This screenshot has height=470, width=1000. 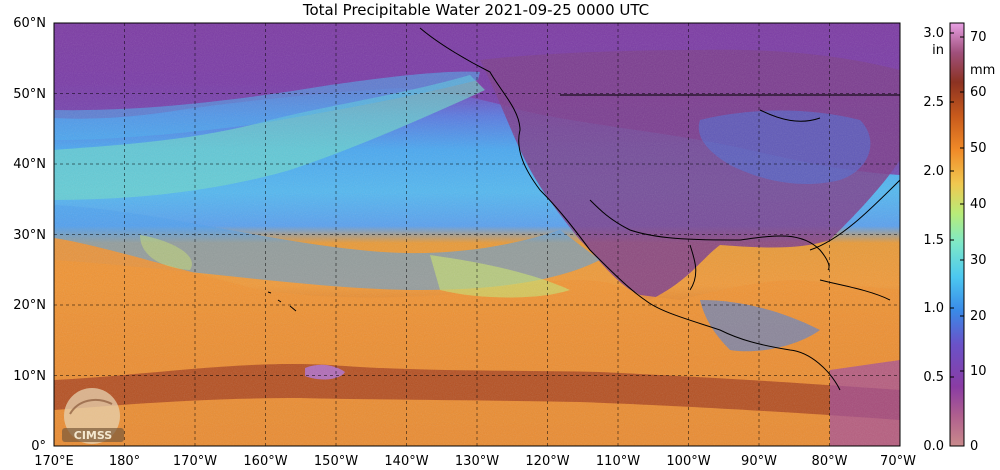 What do you see at coordinates (978, 148) in the screenshot?
I see `colorbar-mm-tick: 50` at bounding box center [978, 148].